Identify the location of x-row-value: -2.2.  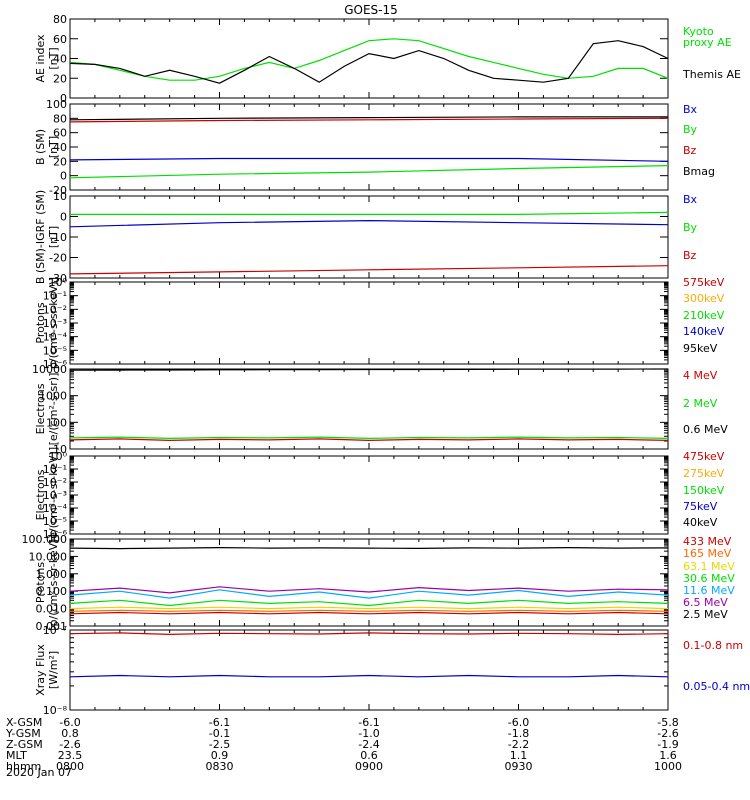
(518, 744).